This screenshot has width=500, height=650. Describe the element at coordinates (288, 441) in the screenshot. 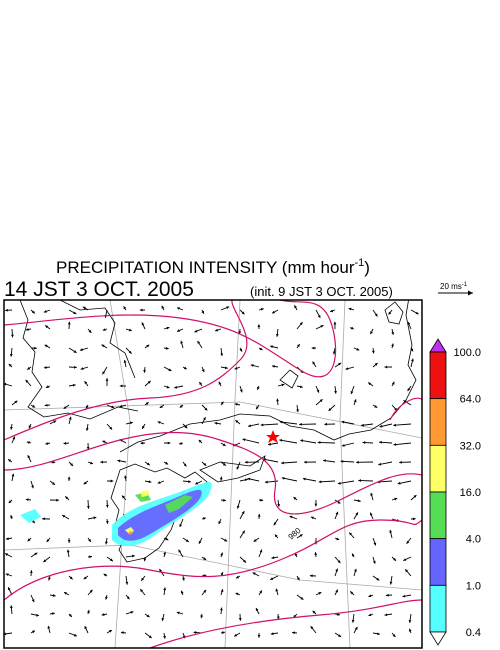

I see `wind-arrow` at that location.